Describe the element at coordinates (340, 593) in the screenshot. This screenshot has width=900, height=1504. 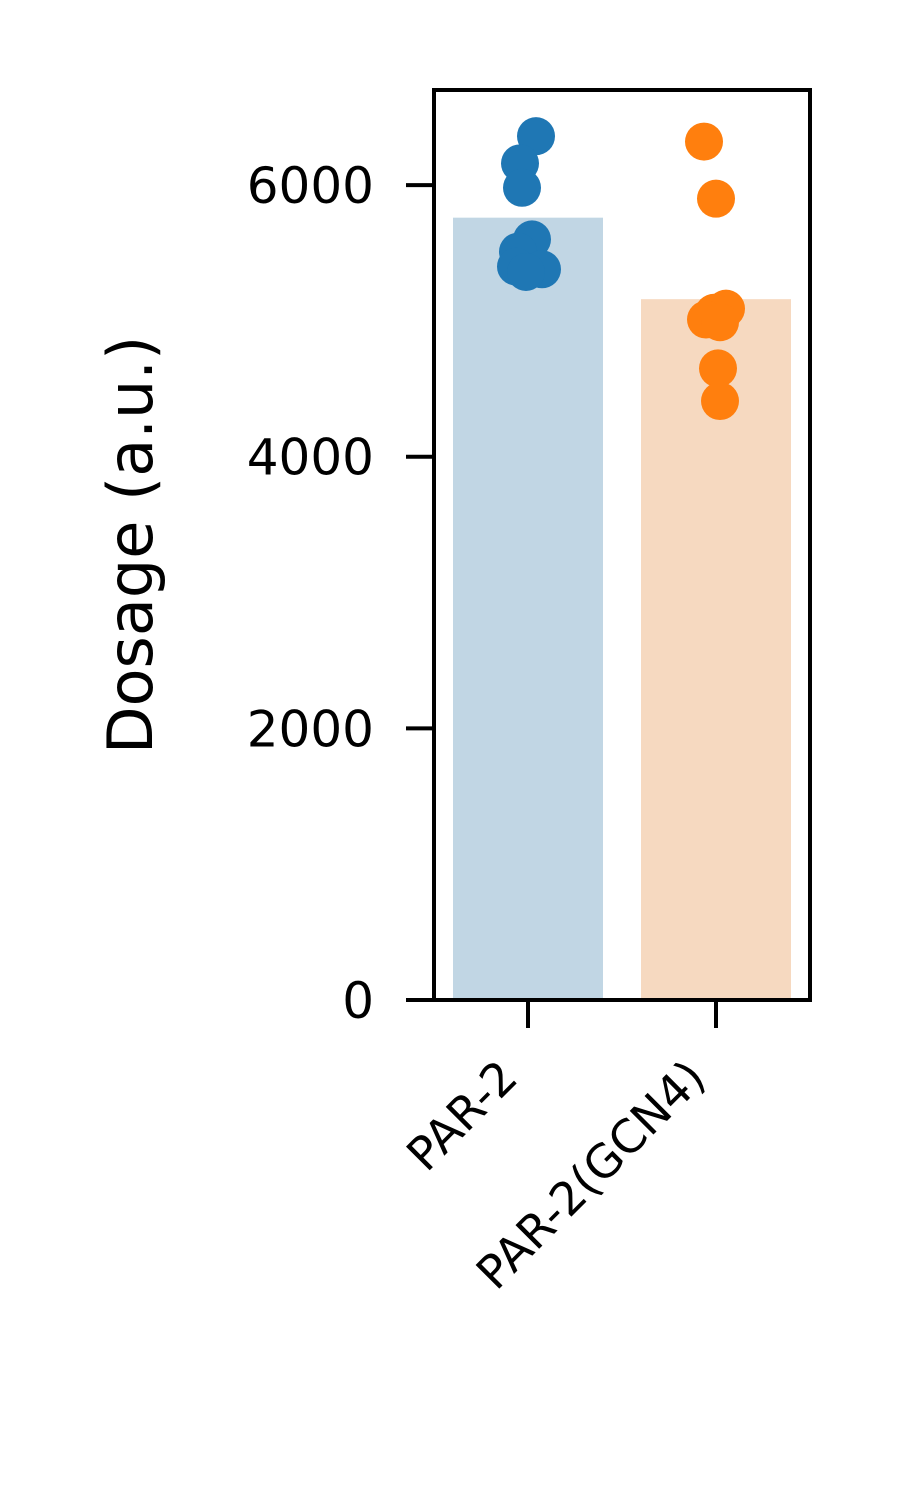
I see `y-axis: 0 2000 4000 6000` at that location.